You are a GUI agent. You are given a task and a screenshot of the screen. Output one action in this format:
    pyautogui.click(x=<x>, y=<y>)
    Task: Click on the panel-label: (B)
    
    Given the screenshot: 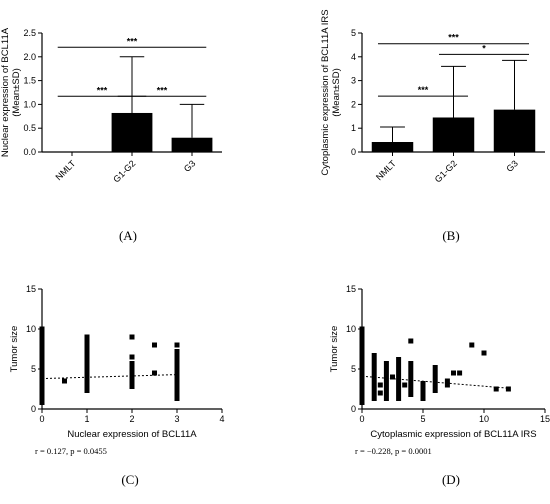 What is the action you would take?
    pyautogui.click(x=450, y=235)
    